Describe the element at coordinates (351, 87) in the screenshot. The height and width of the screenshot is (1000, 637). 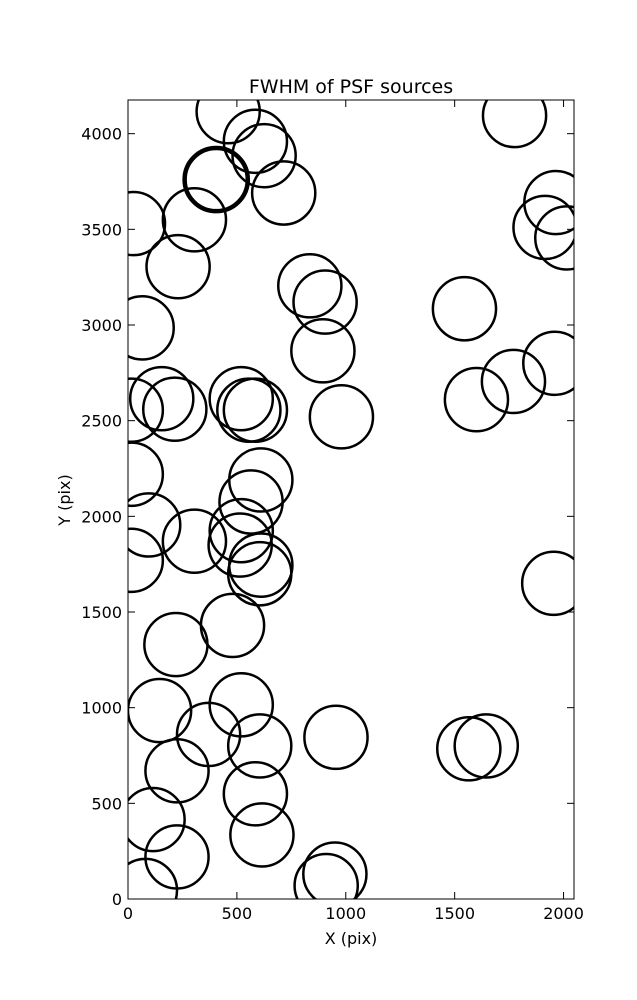
I see `chart-title: FWHM of PSF sources` at that location.